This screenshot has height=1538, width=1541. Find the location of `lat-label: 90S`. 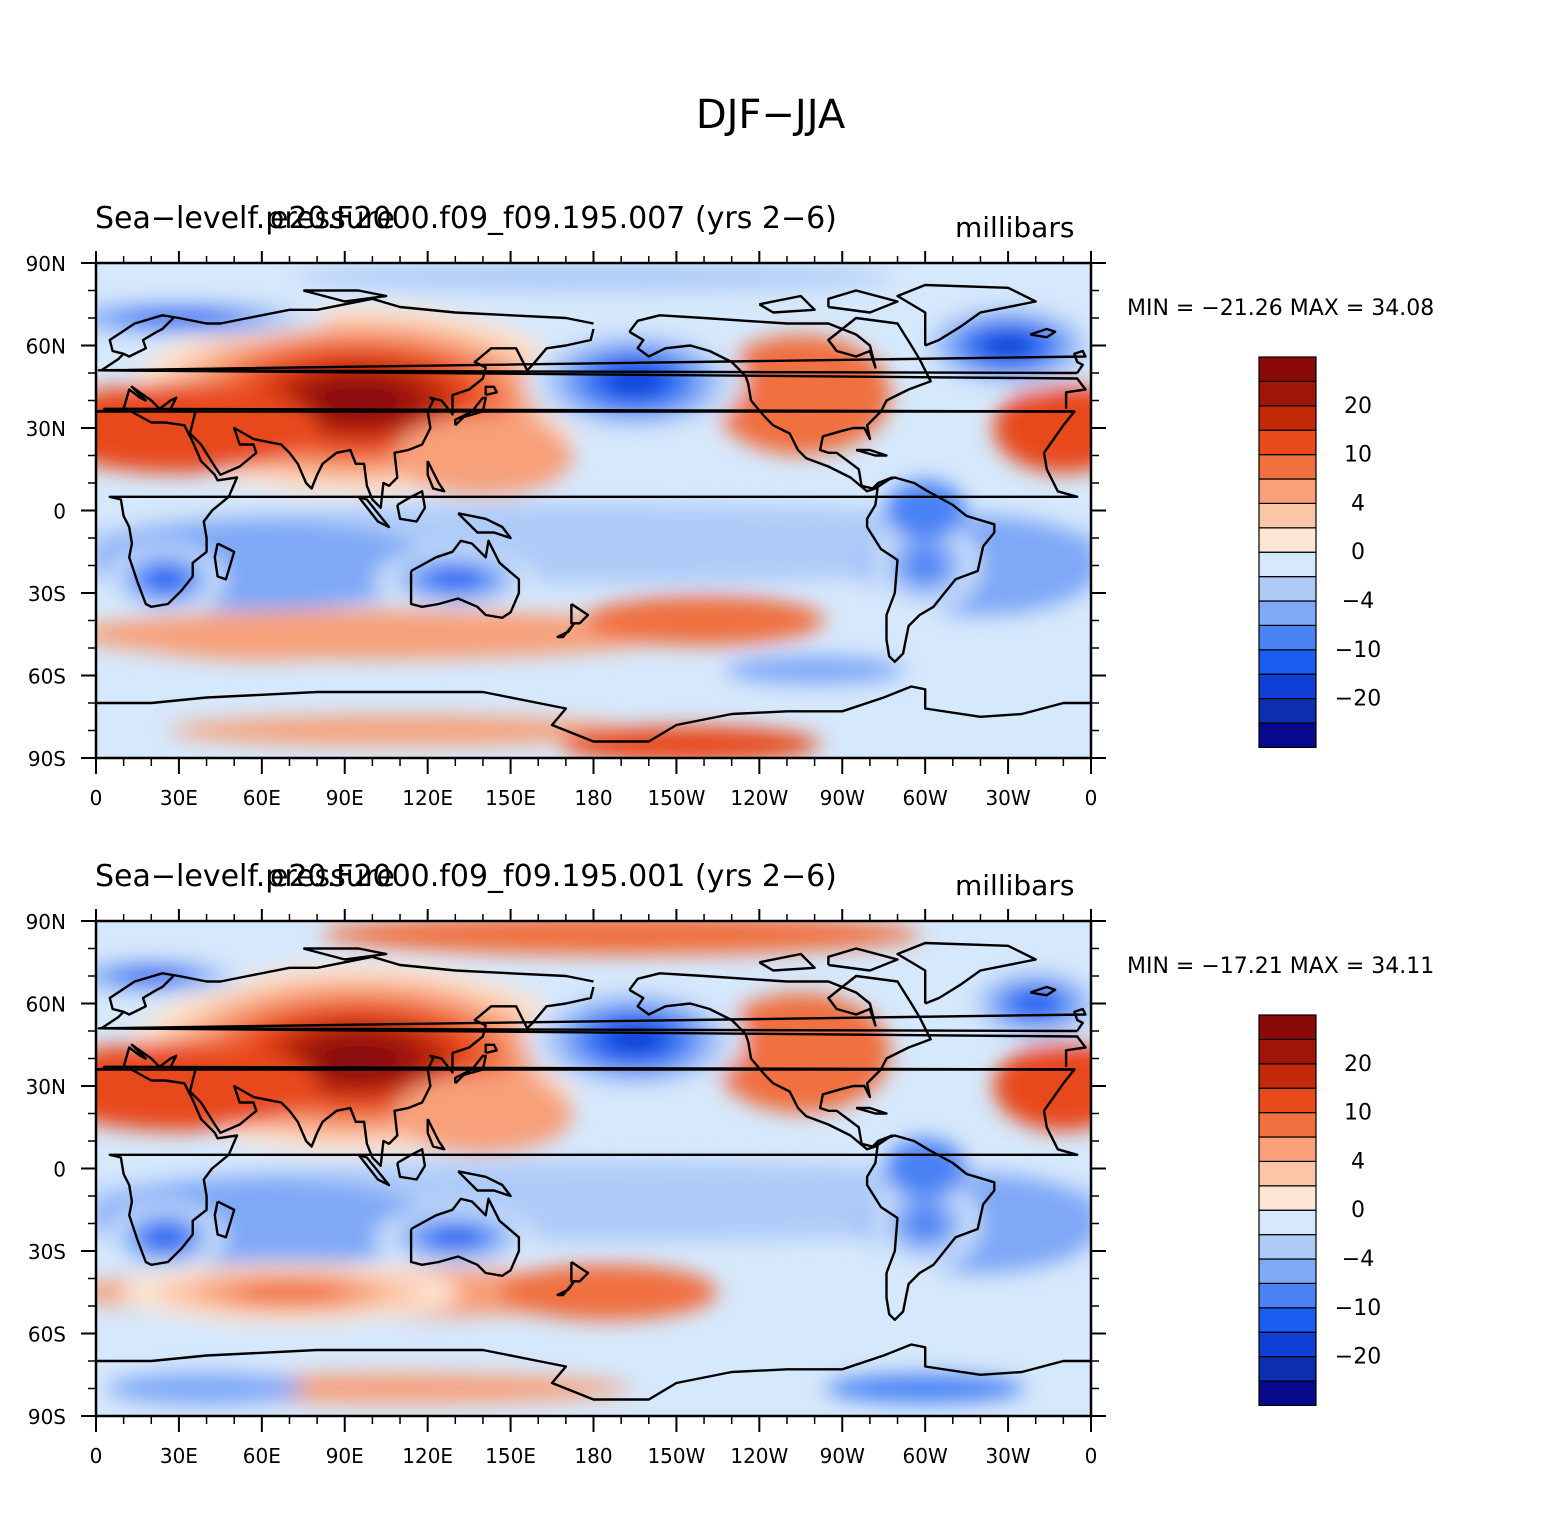

lat-label: 90S is located at coordinates (47, 1417).